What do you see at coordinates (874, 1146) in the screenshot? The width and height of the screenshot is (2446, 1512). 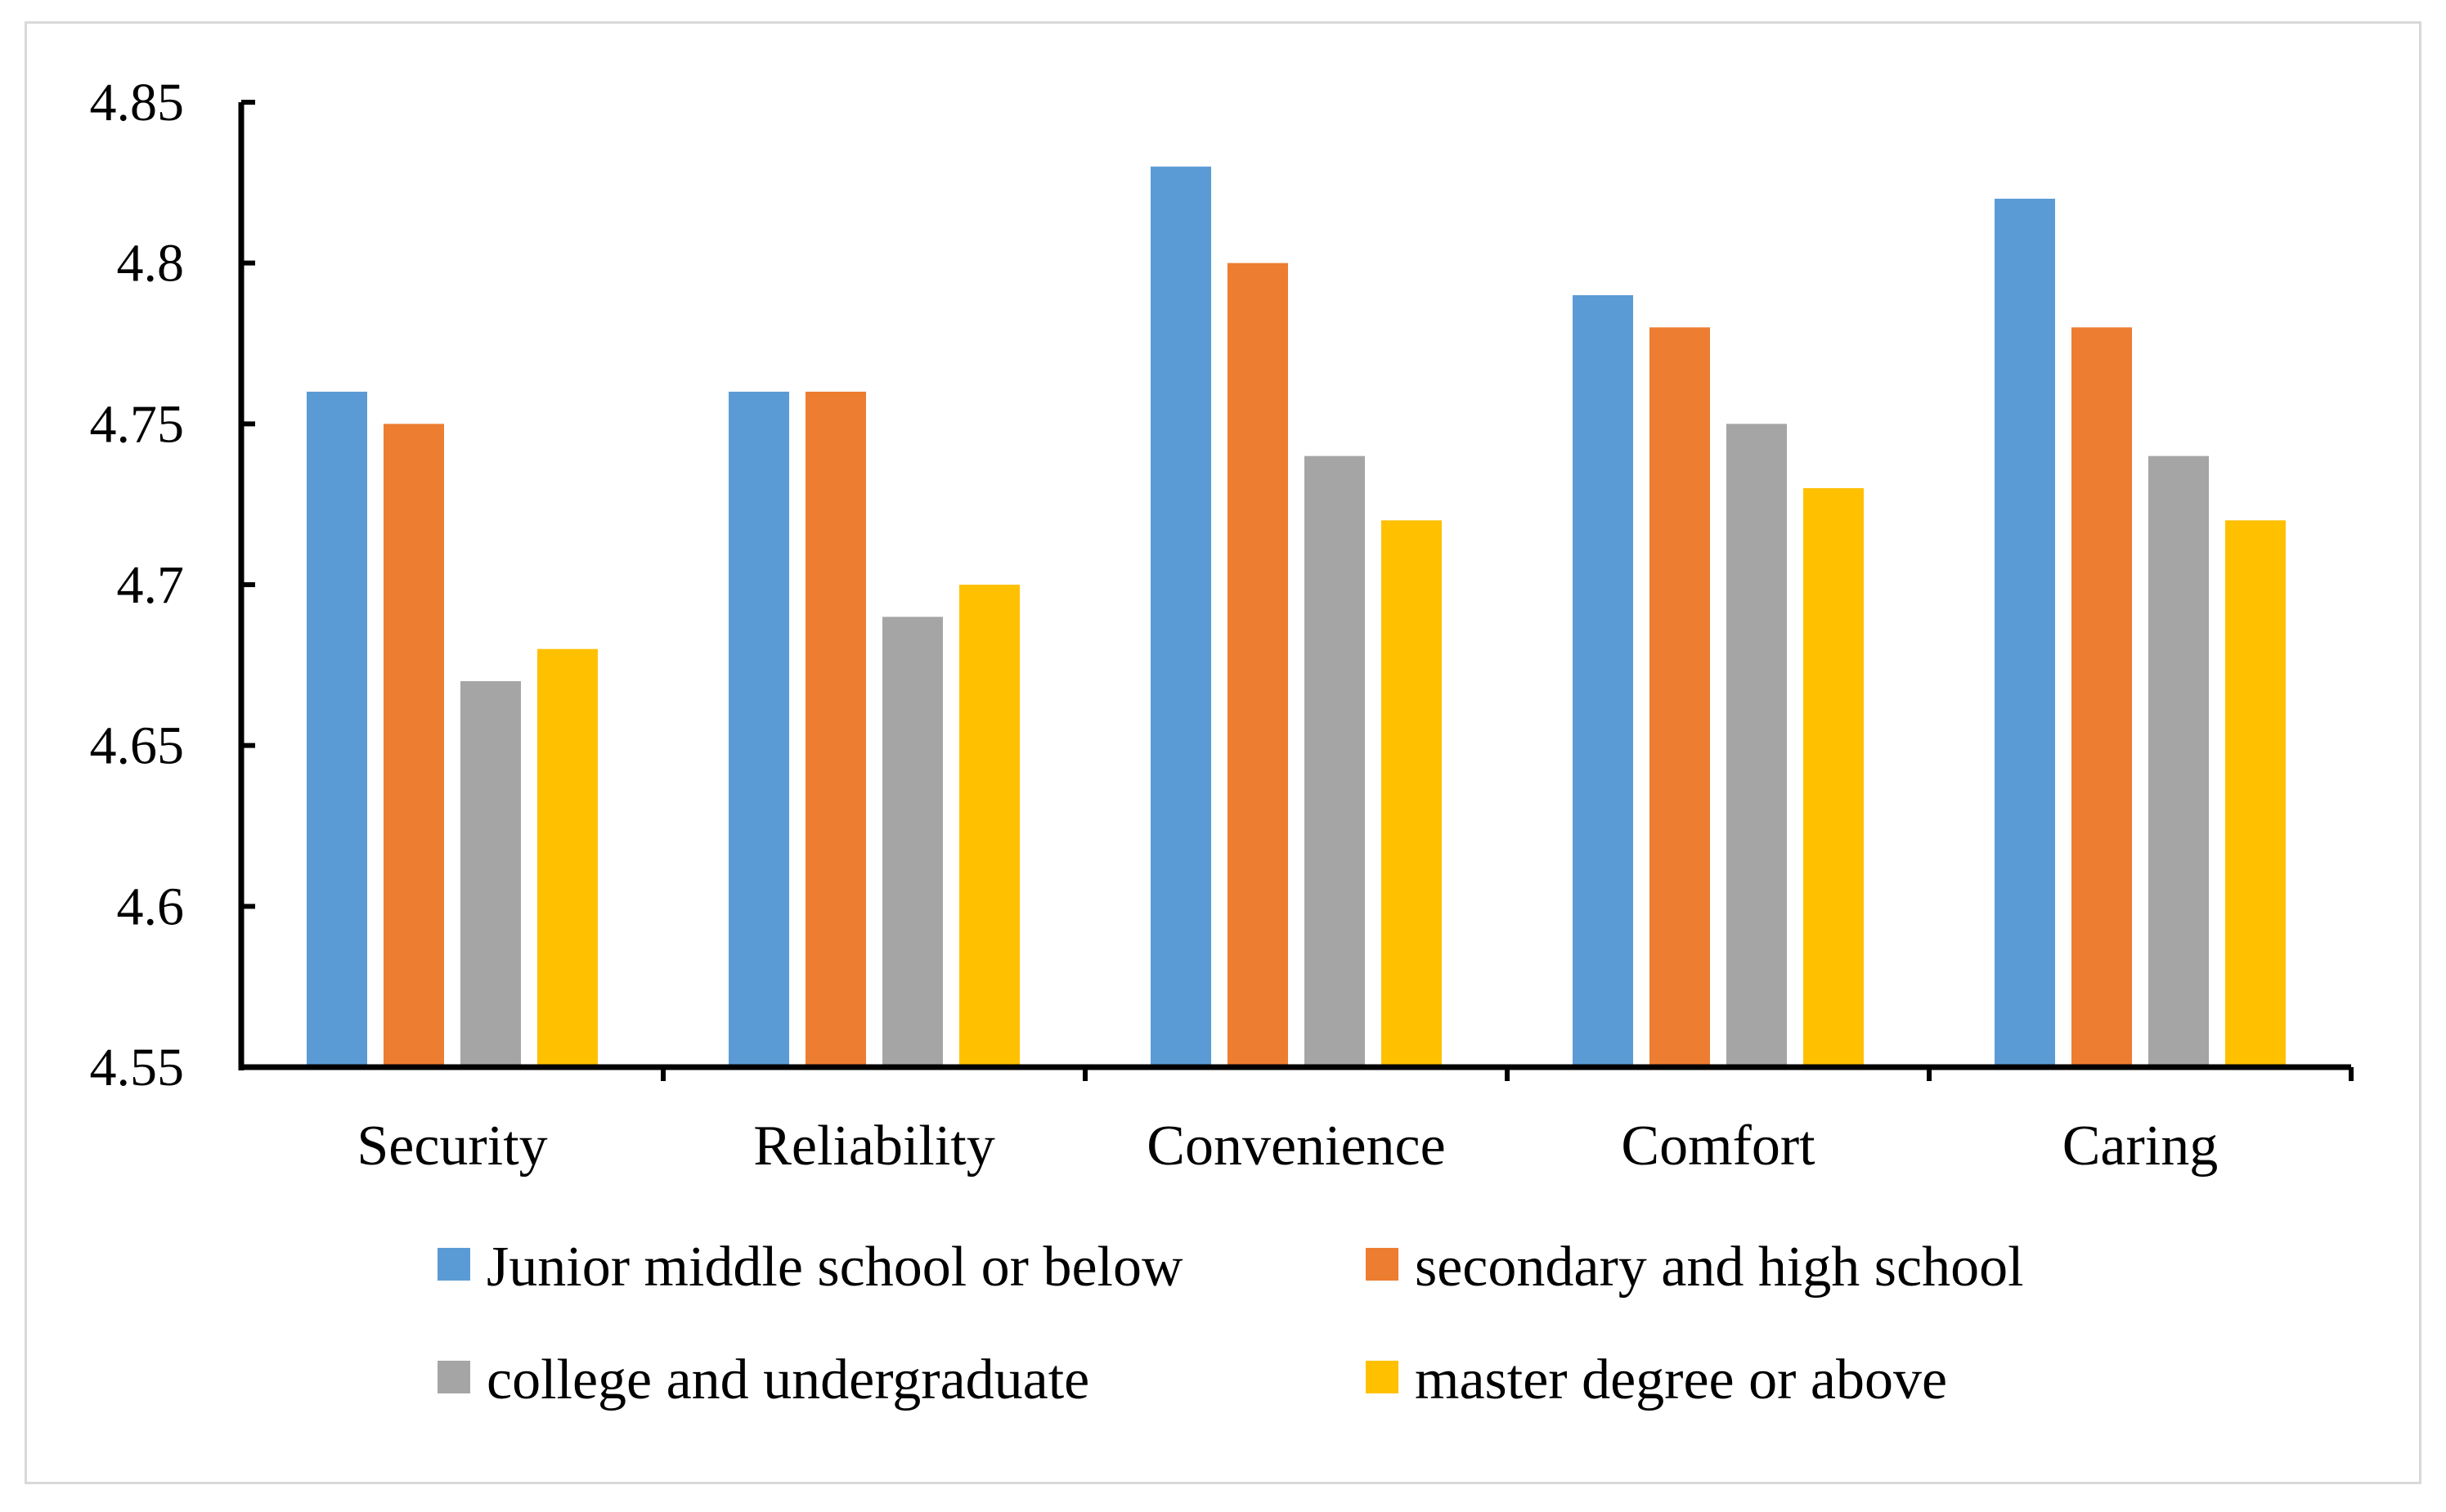 I see `x-tick-label-reliability: Reliability` at bounding box center [874, 1146].